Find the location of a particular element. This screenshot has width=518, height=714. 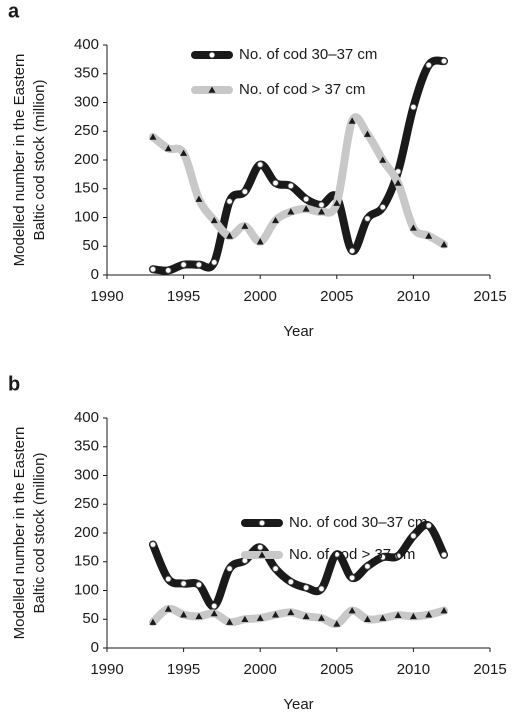

x-tick-label: 1990 is located at coordinates (106, 296).